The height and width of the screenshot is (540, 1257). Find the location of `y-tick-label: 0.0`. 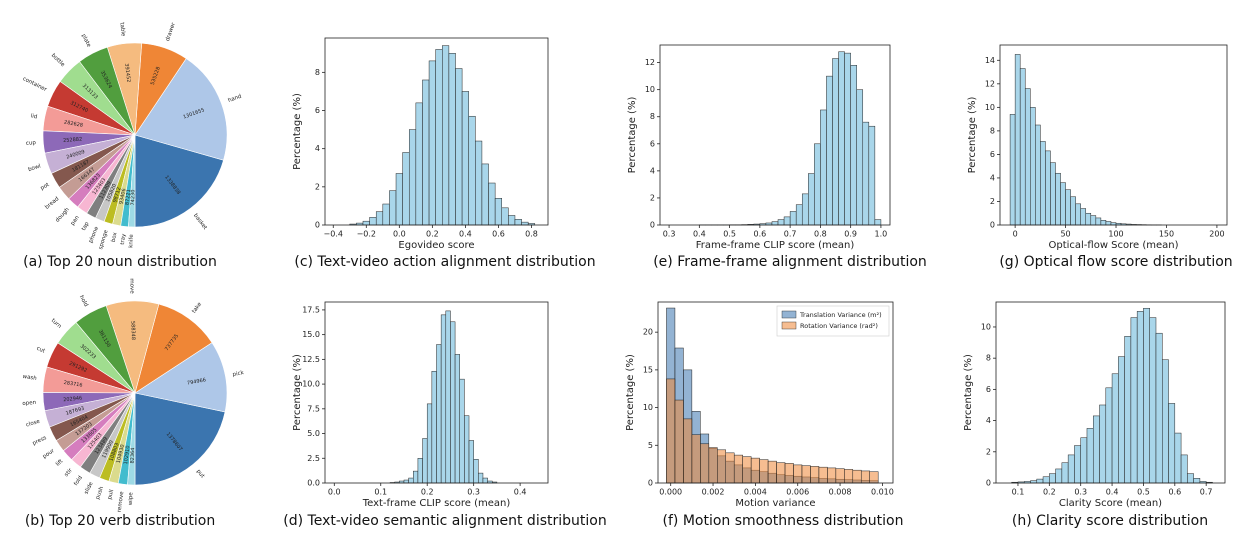

y-tick-label: 0.0 is located at coordinates (313, 483).